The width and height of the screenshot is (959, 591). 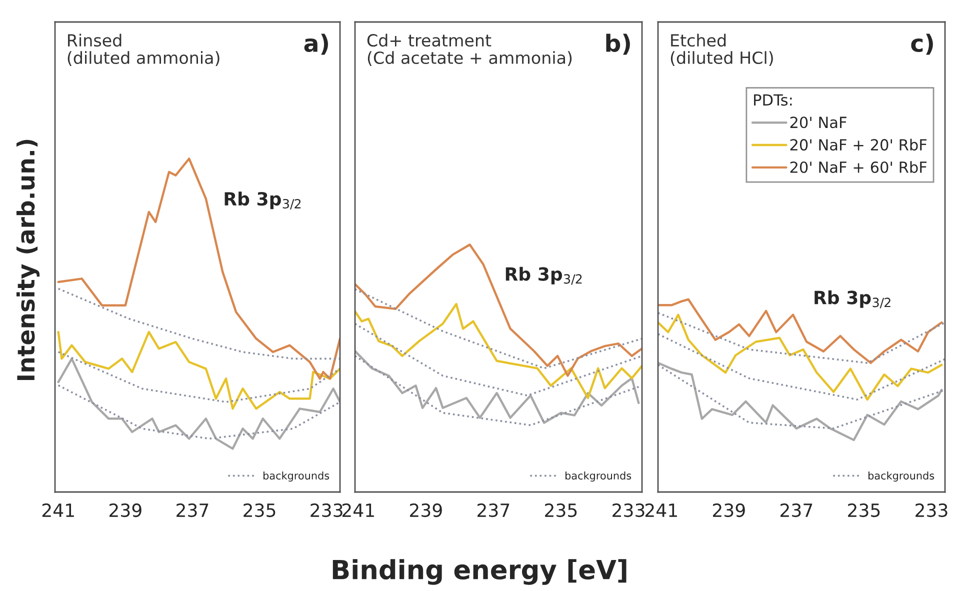 What do you see at coordinates (858, 144) in the screenshot?
I see `legend-label: 20' NaF + 20' RbF` at bounding box center [858, 144].